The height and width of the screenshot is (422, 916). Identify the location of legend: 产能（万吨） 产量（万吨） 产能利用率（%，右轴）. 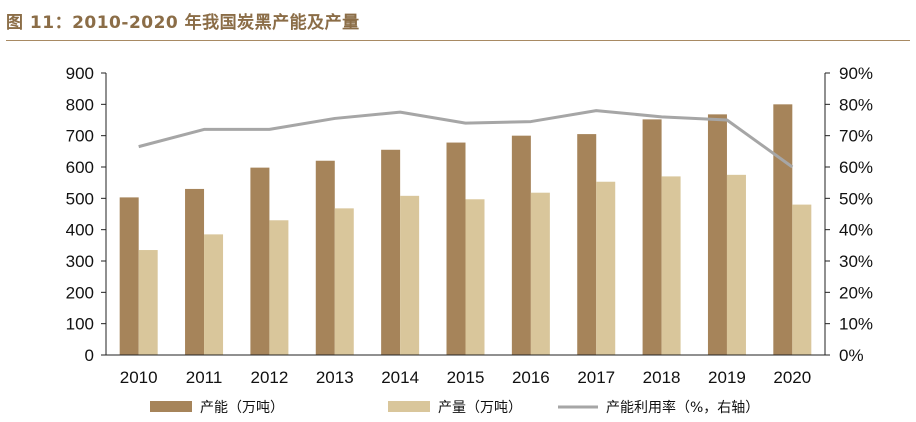
(454, 407).